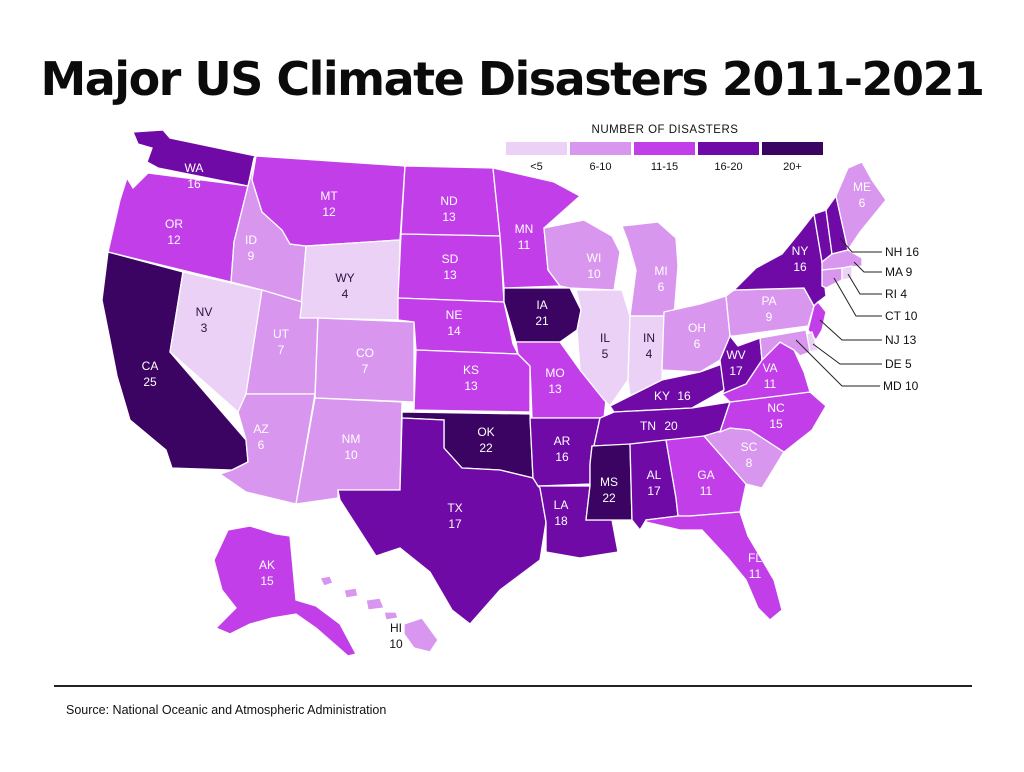  Describe the element at coordinates (542, 321) in the screenshot. I see `value-ia: 21` at that location.